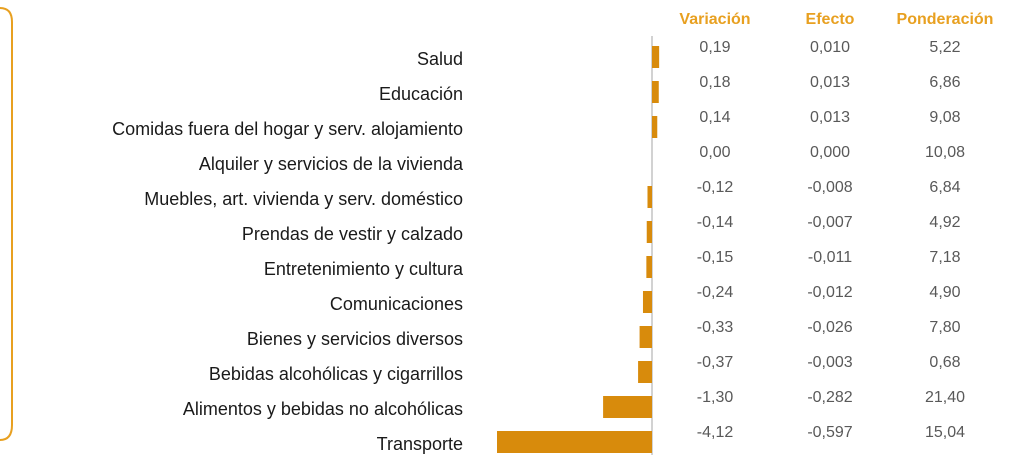  What do you see at coordinates (396, 304) in the screenshot?
I see `category-label: Comunicaciones` at bounding box center [396, 304].